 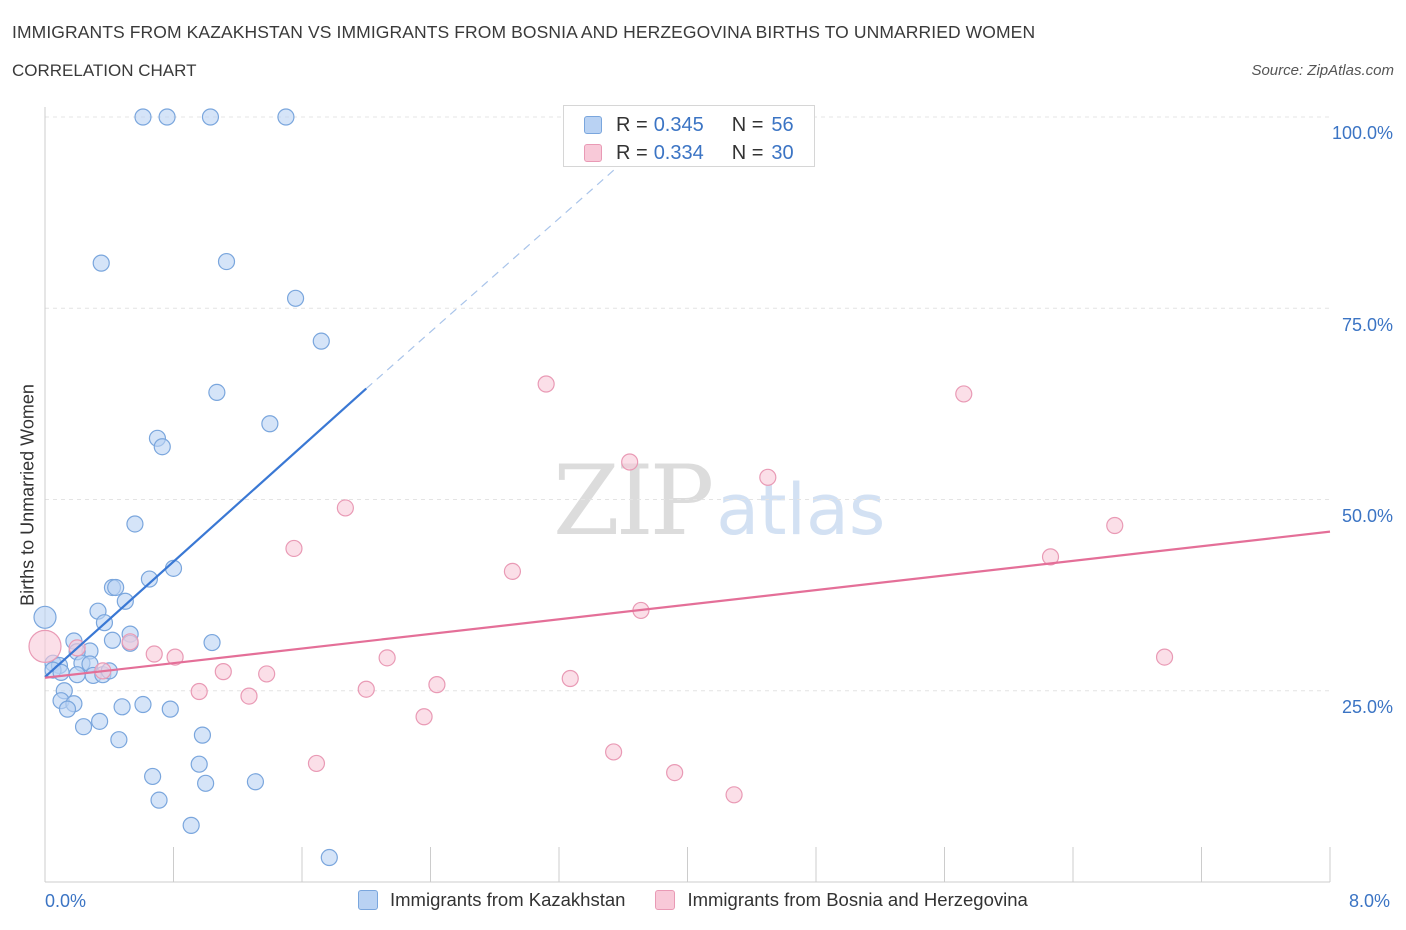 What do you see at coordinates (1367, 707) in the screenshot?
I see `y-tick-label-25: 25.0%` at bounding box center [1367, 707].